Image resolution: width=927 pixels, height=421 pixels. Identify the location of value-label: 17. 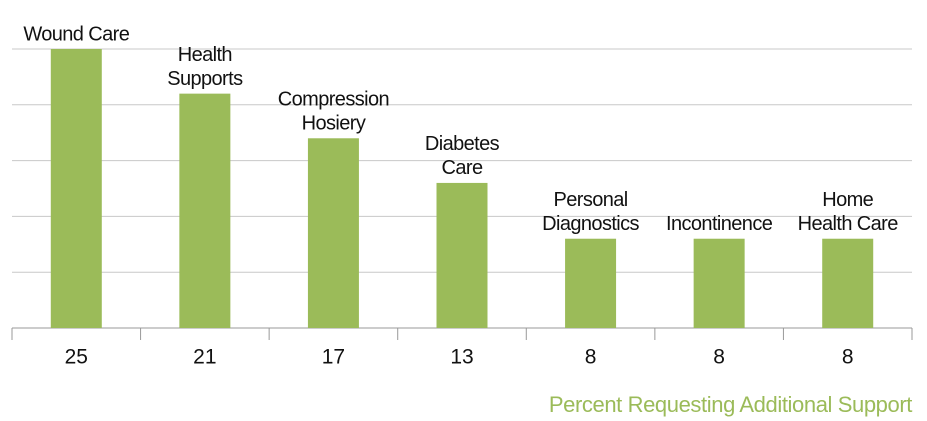
(333, 357).